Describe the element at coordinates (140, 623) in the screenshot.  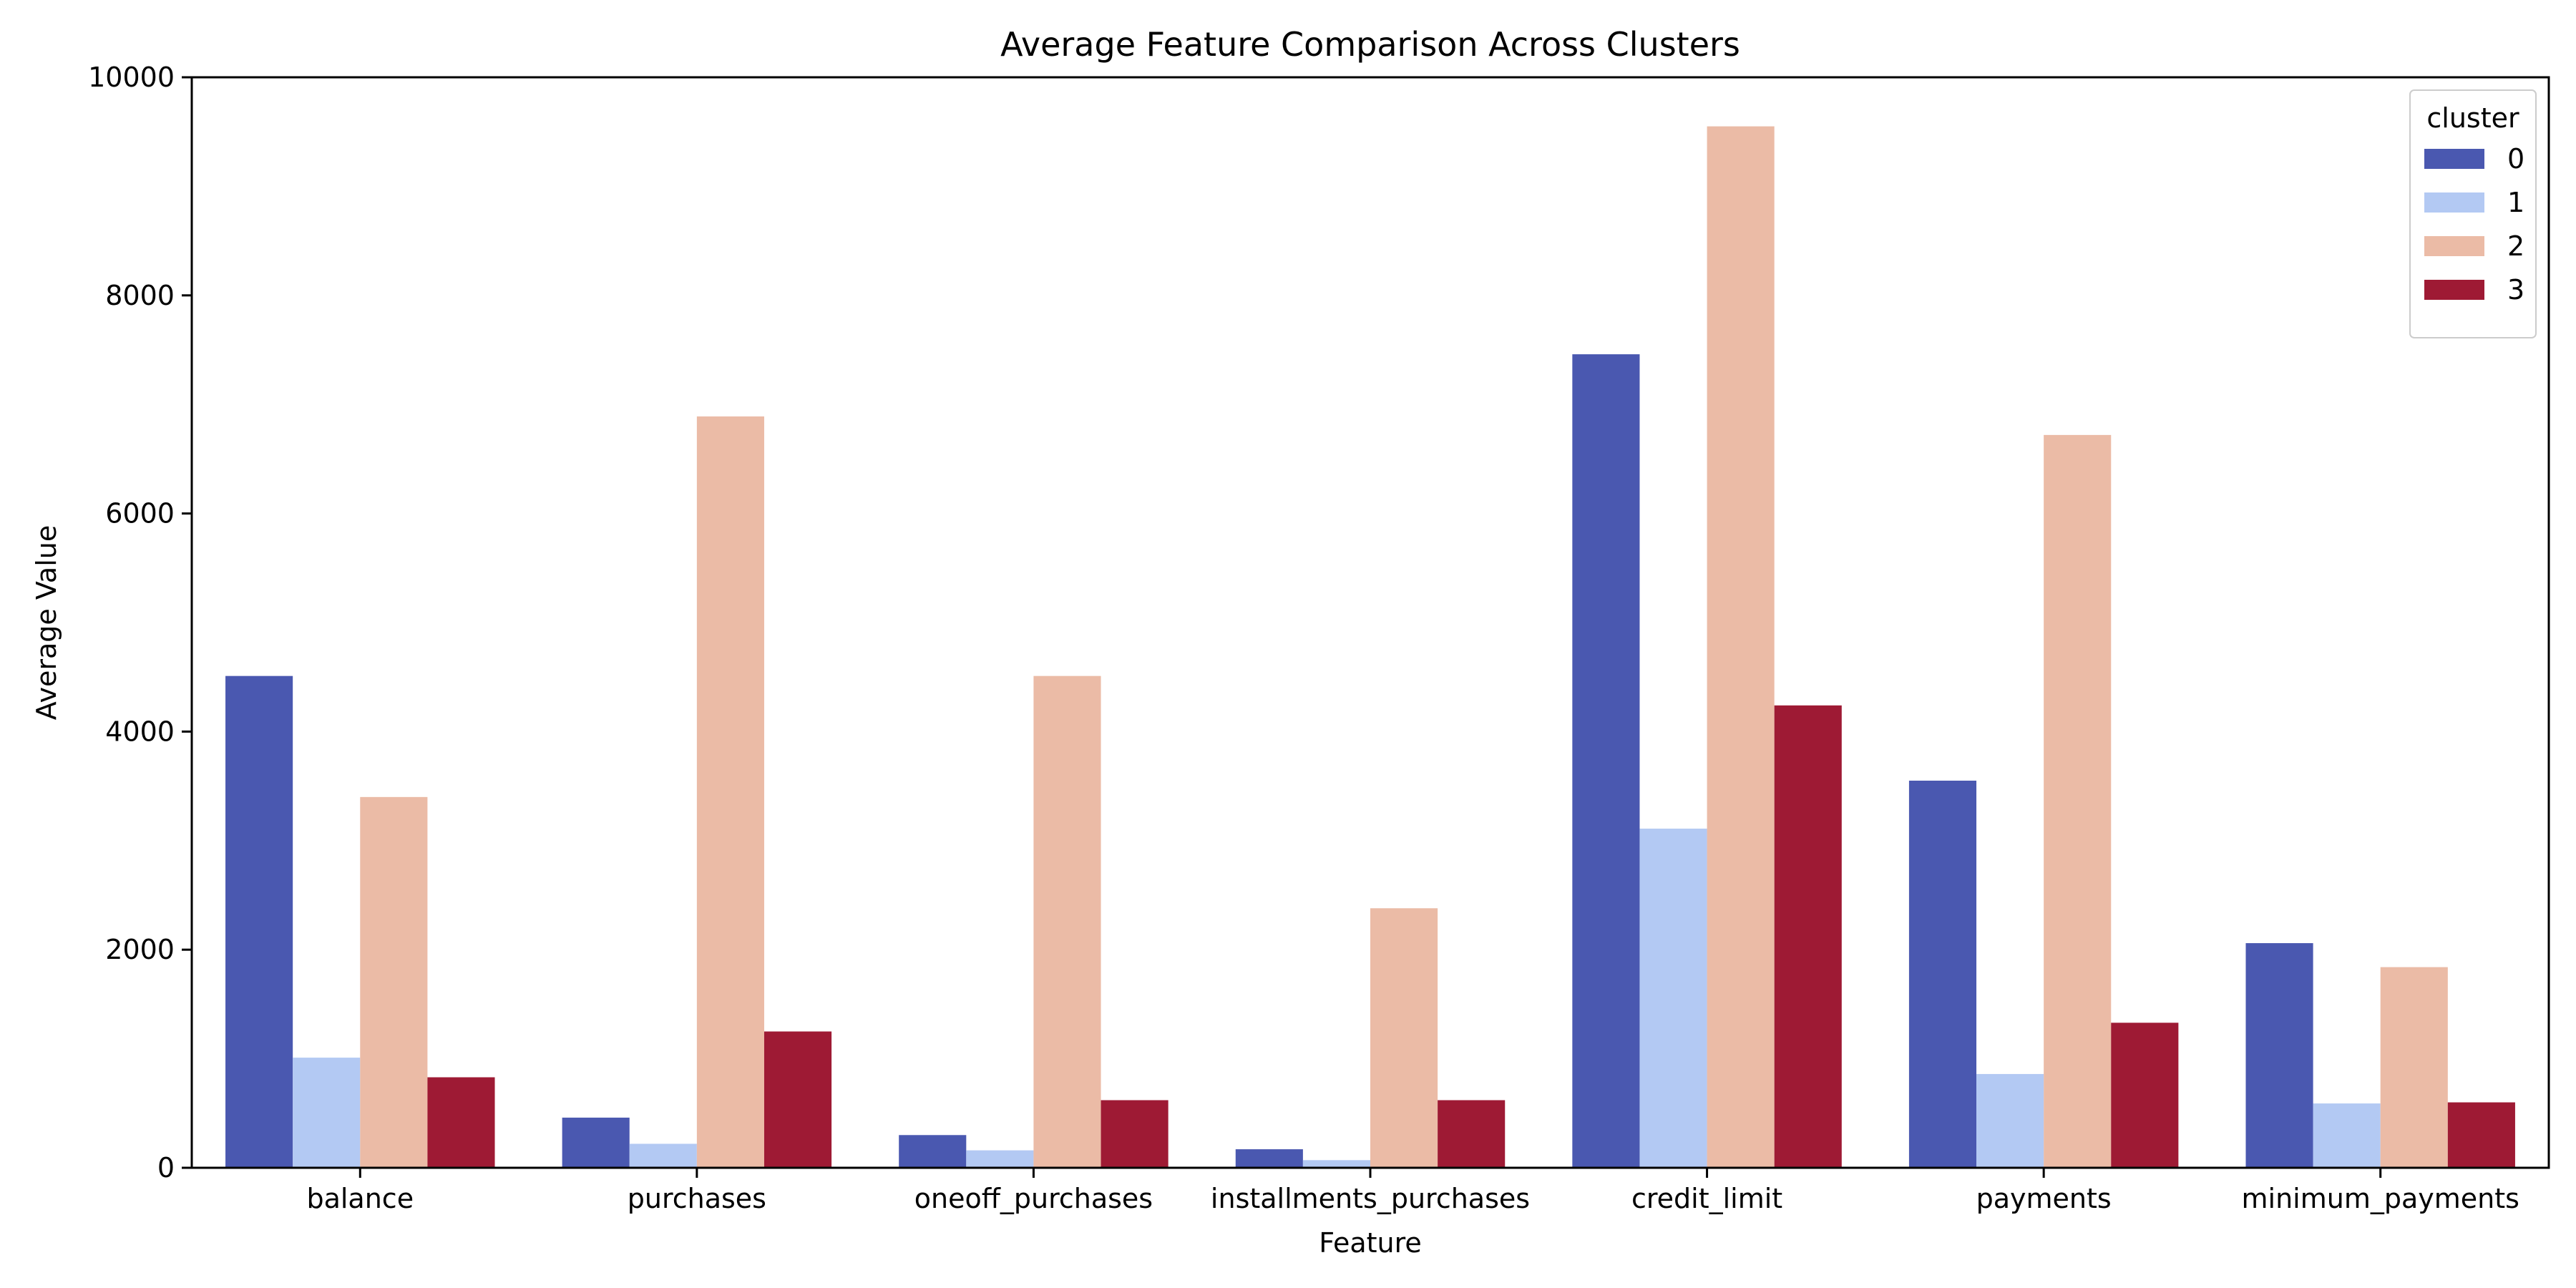
I see `y-axis-ticks: 0 2000 4000 6000 8000 10000` at that location.